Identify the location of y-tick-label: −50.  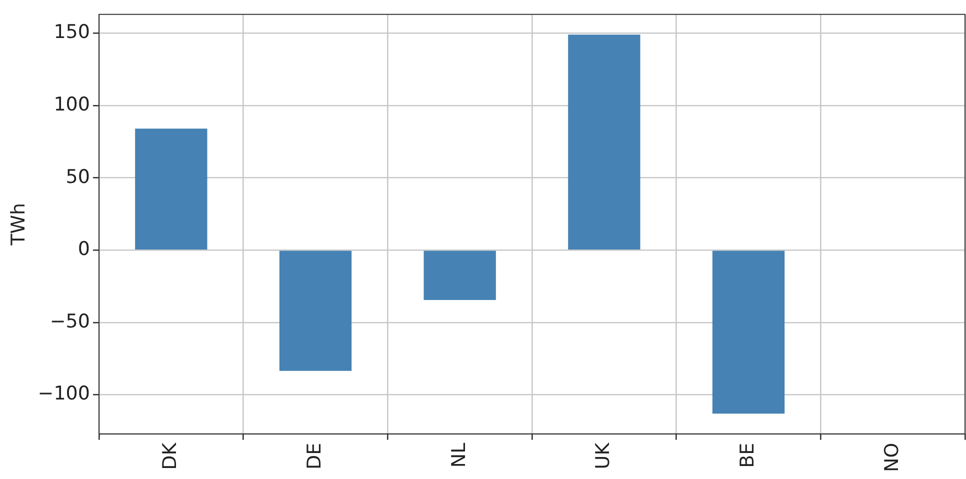
(70, 321).